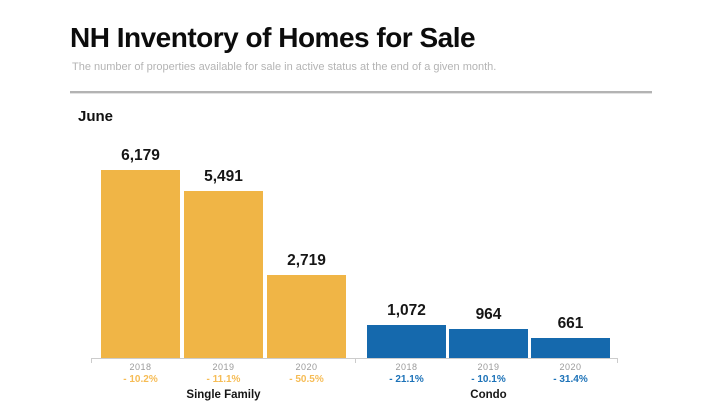 The height and width of the screenshot is (406, 721). I want to click on bar-value-label: 964, so click(488, 314).